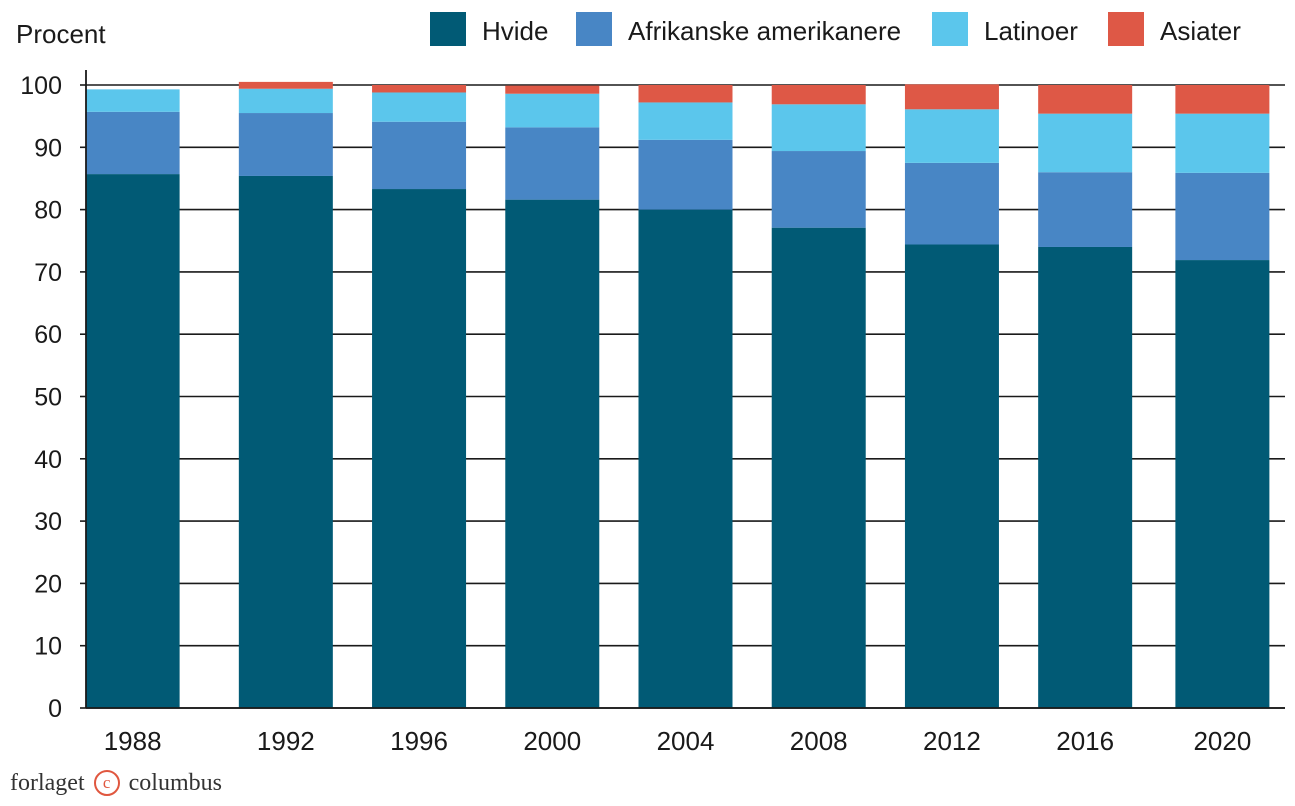 Image resolution: width=1295 pixels, height=806 pixels. I want to click on x-tick-label: 2004, so click(686, 741).